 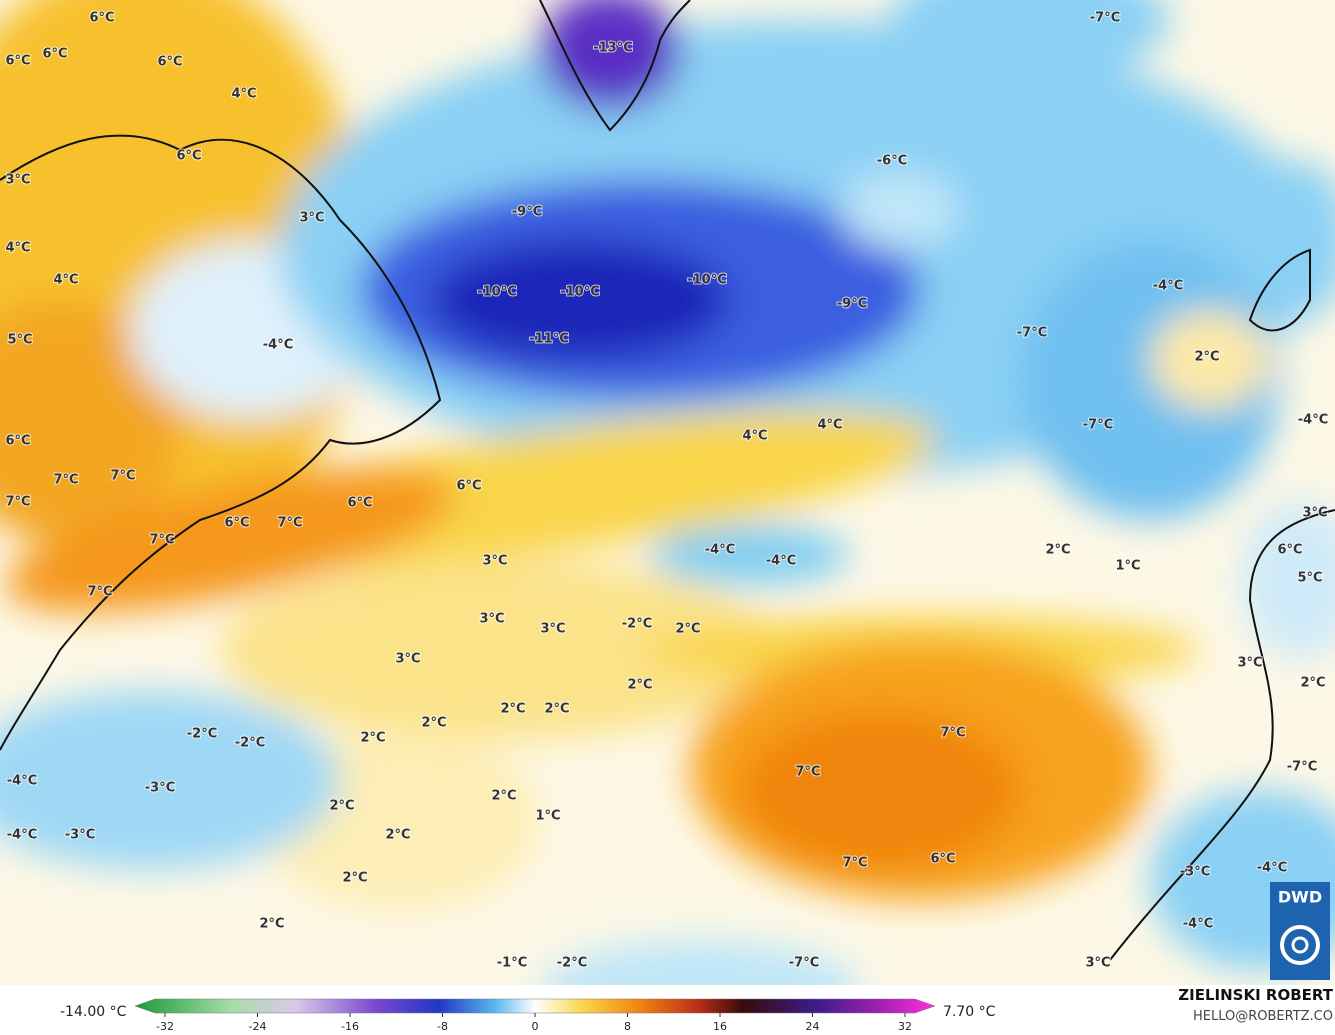 What do you see at coordinates (535, 1026) in the screenshot?
I see `legend-tick-label: 0` at bounding box center [535, 1026].